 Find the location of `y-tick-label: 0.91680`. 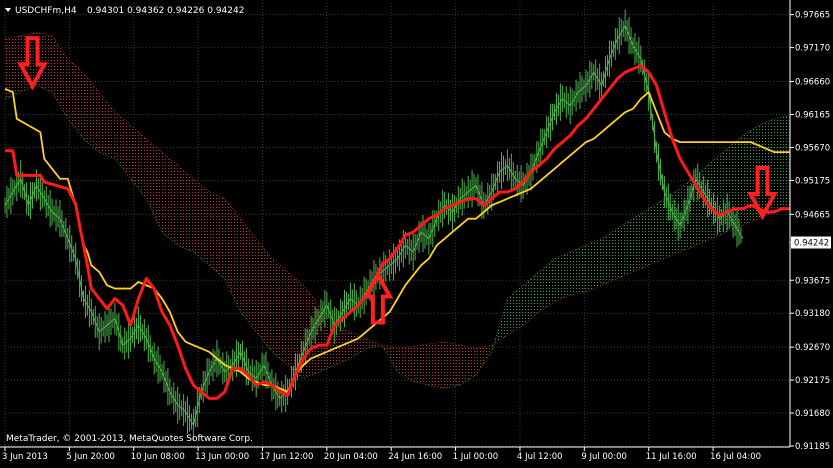

y-tick-label: 0.91680 is located at coordinates (812, 414).